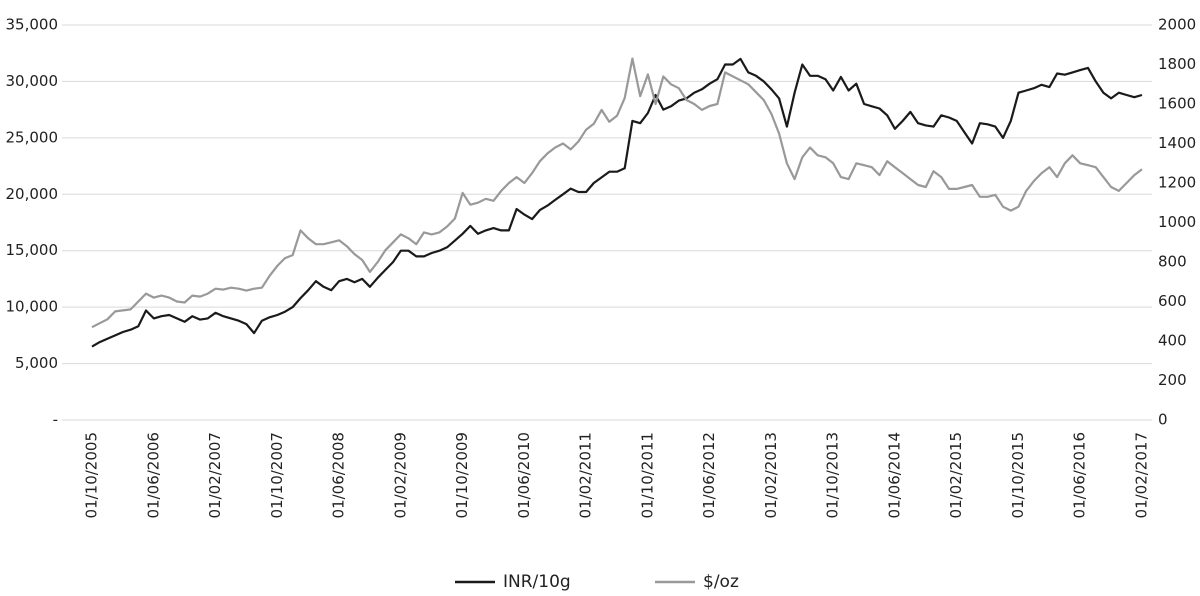 The width and height of the screenshot is (1200, 596). Describe the element at coordinates (771, 475) in the screenshot. I see `x-tick-label: 01/02/2013` at that location.